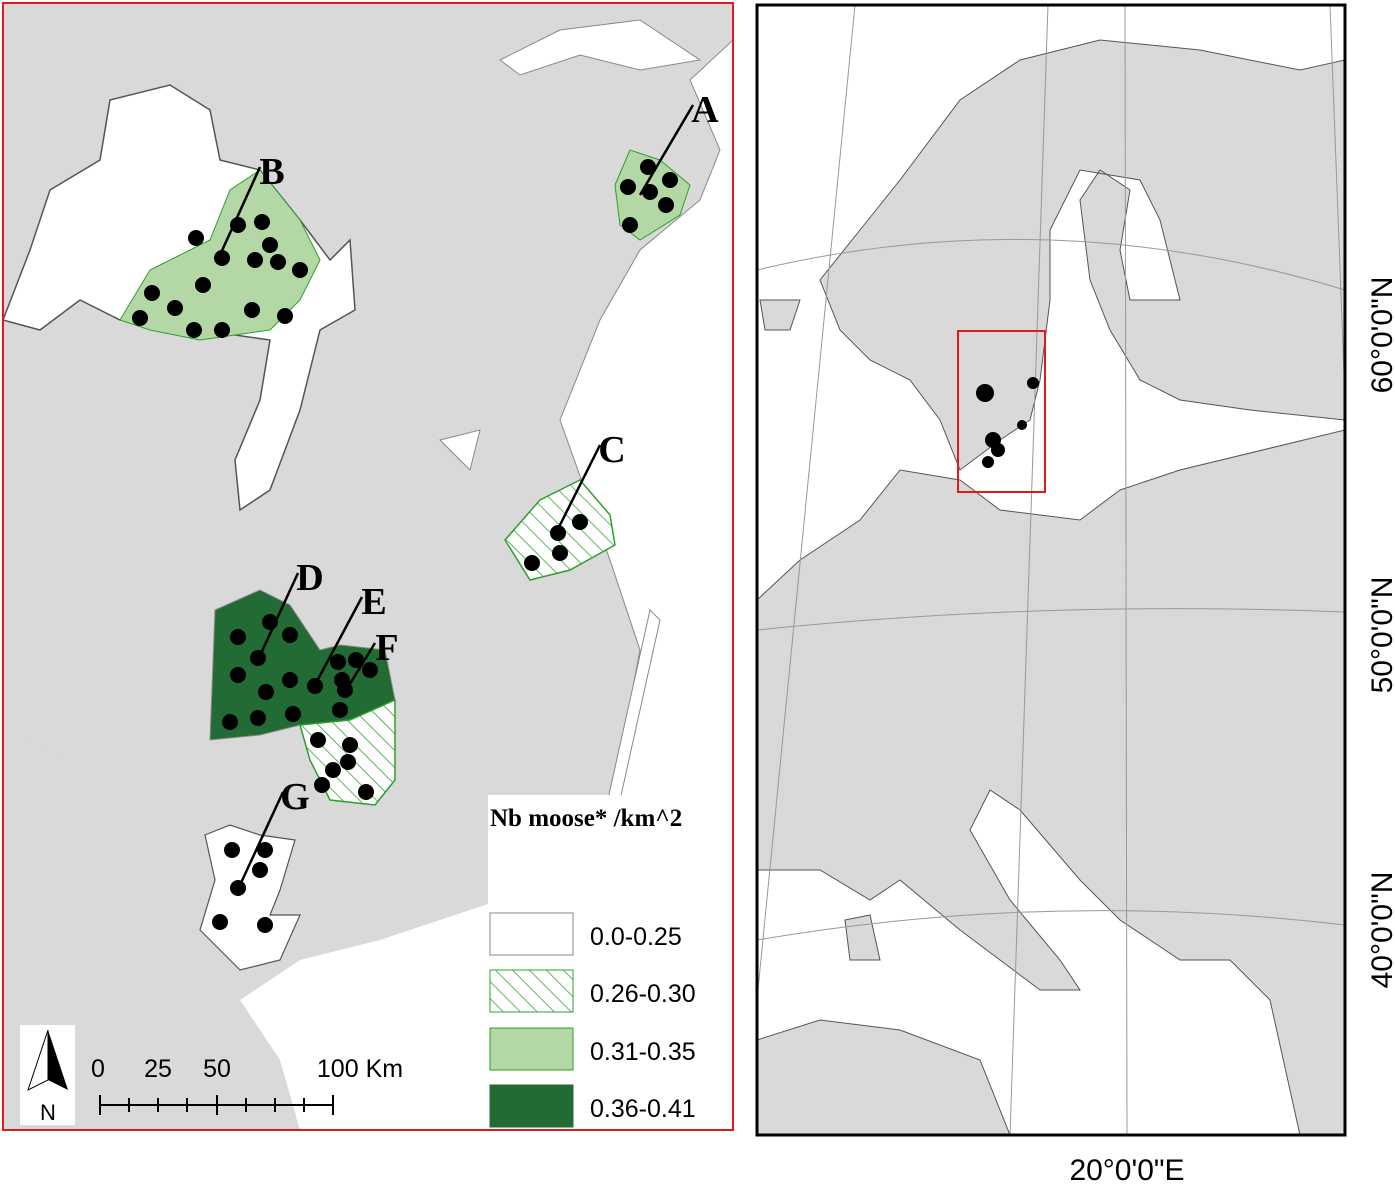  Describe the element at coordinates (636, 937) in the screenshot. I see `legend-label: 0.0-0.25` at that location.